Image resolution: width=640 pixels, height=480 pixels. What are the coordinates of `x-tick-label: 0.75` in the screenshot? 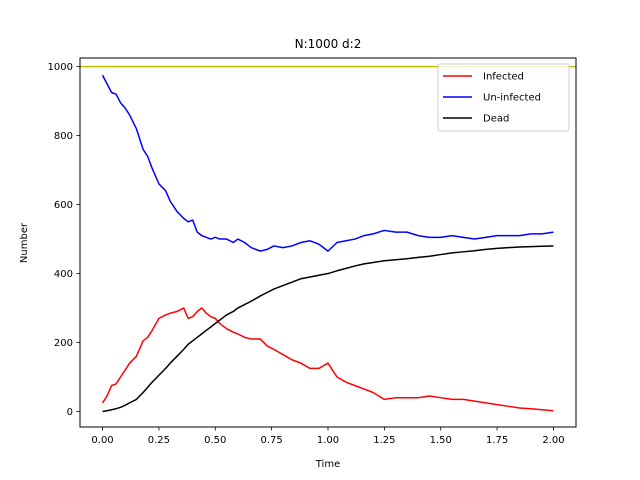 It's located at (272, 440).